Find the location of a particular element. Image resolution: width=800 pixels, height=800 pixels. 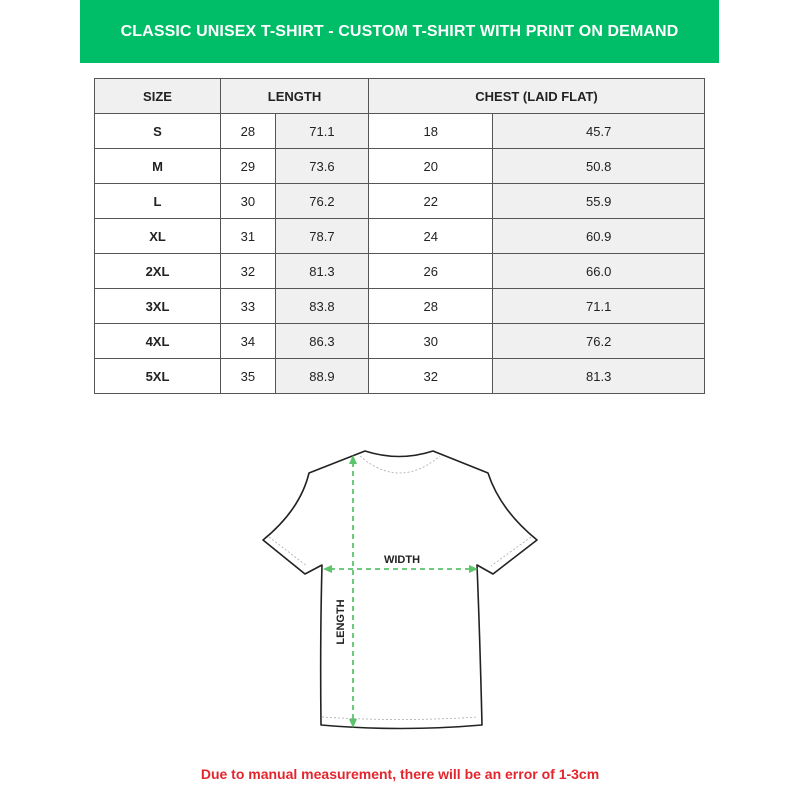

header-size: SIZE is located at coordinates (157, 96).